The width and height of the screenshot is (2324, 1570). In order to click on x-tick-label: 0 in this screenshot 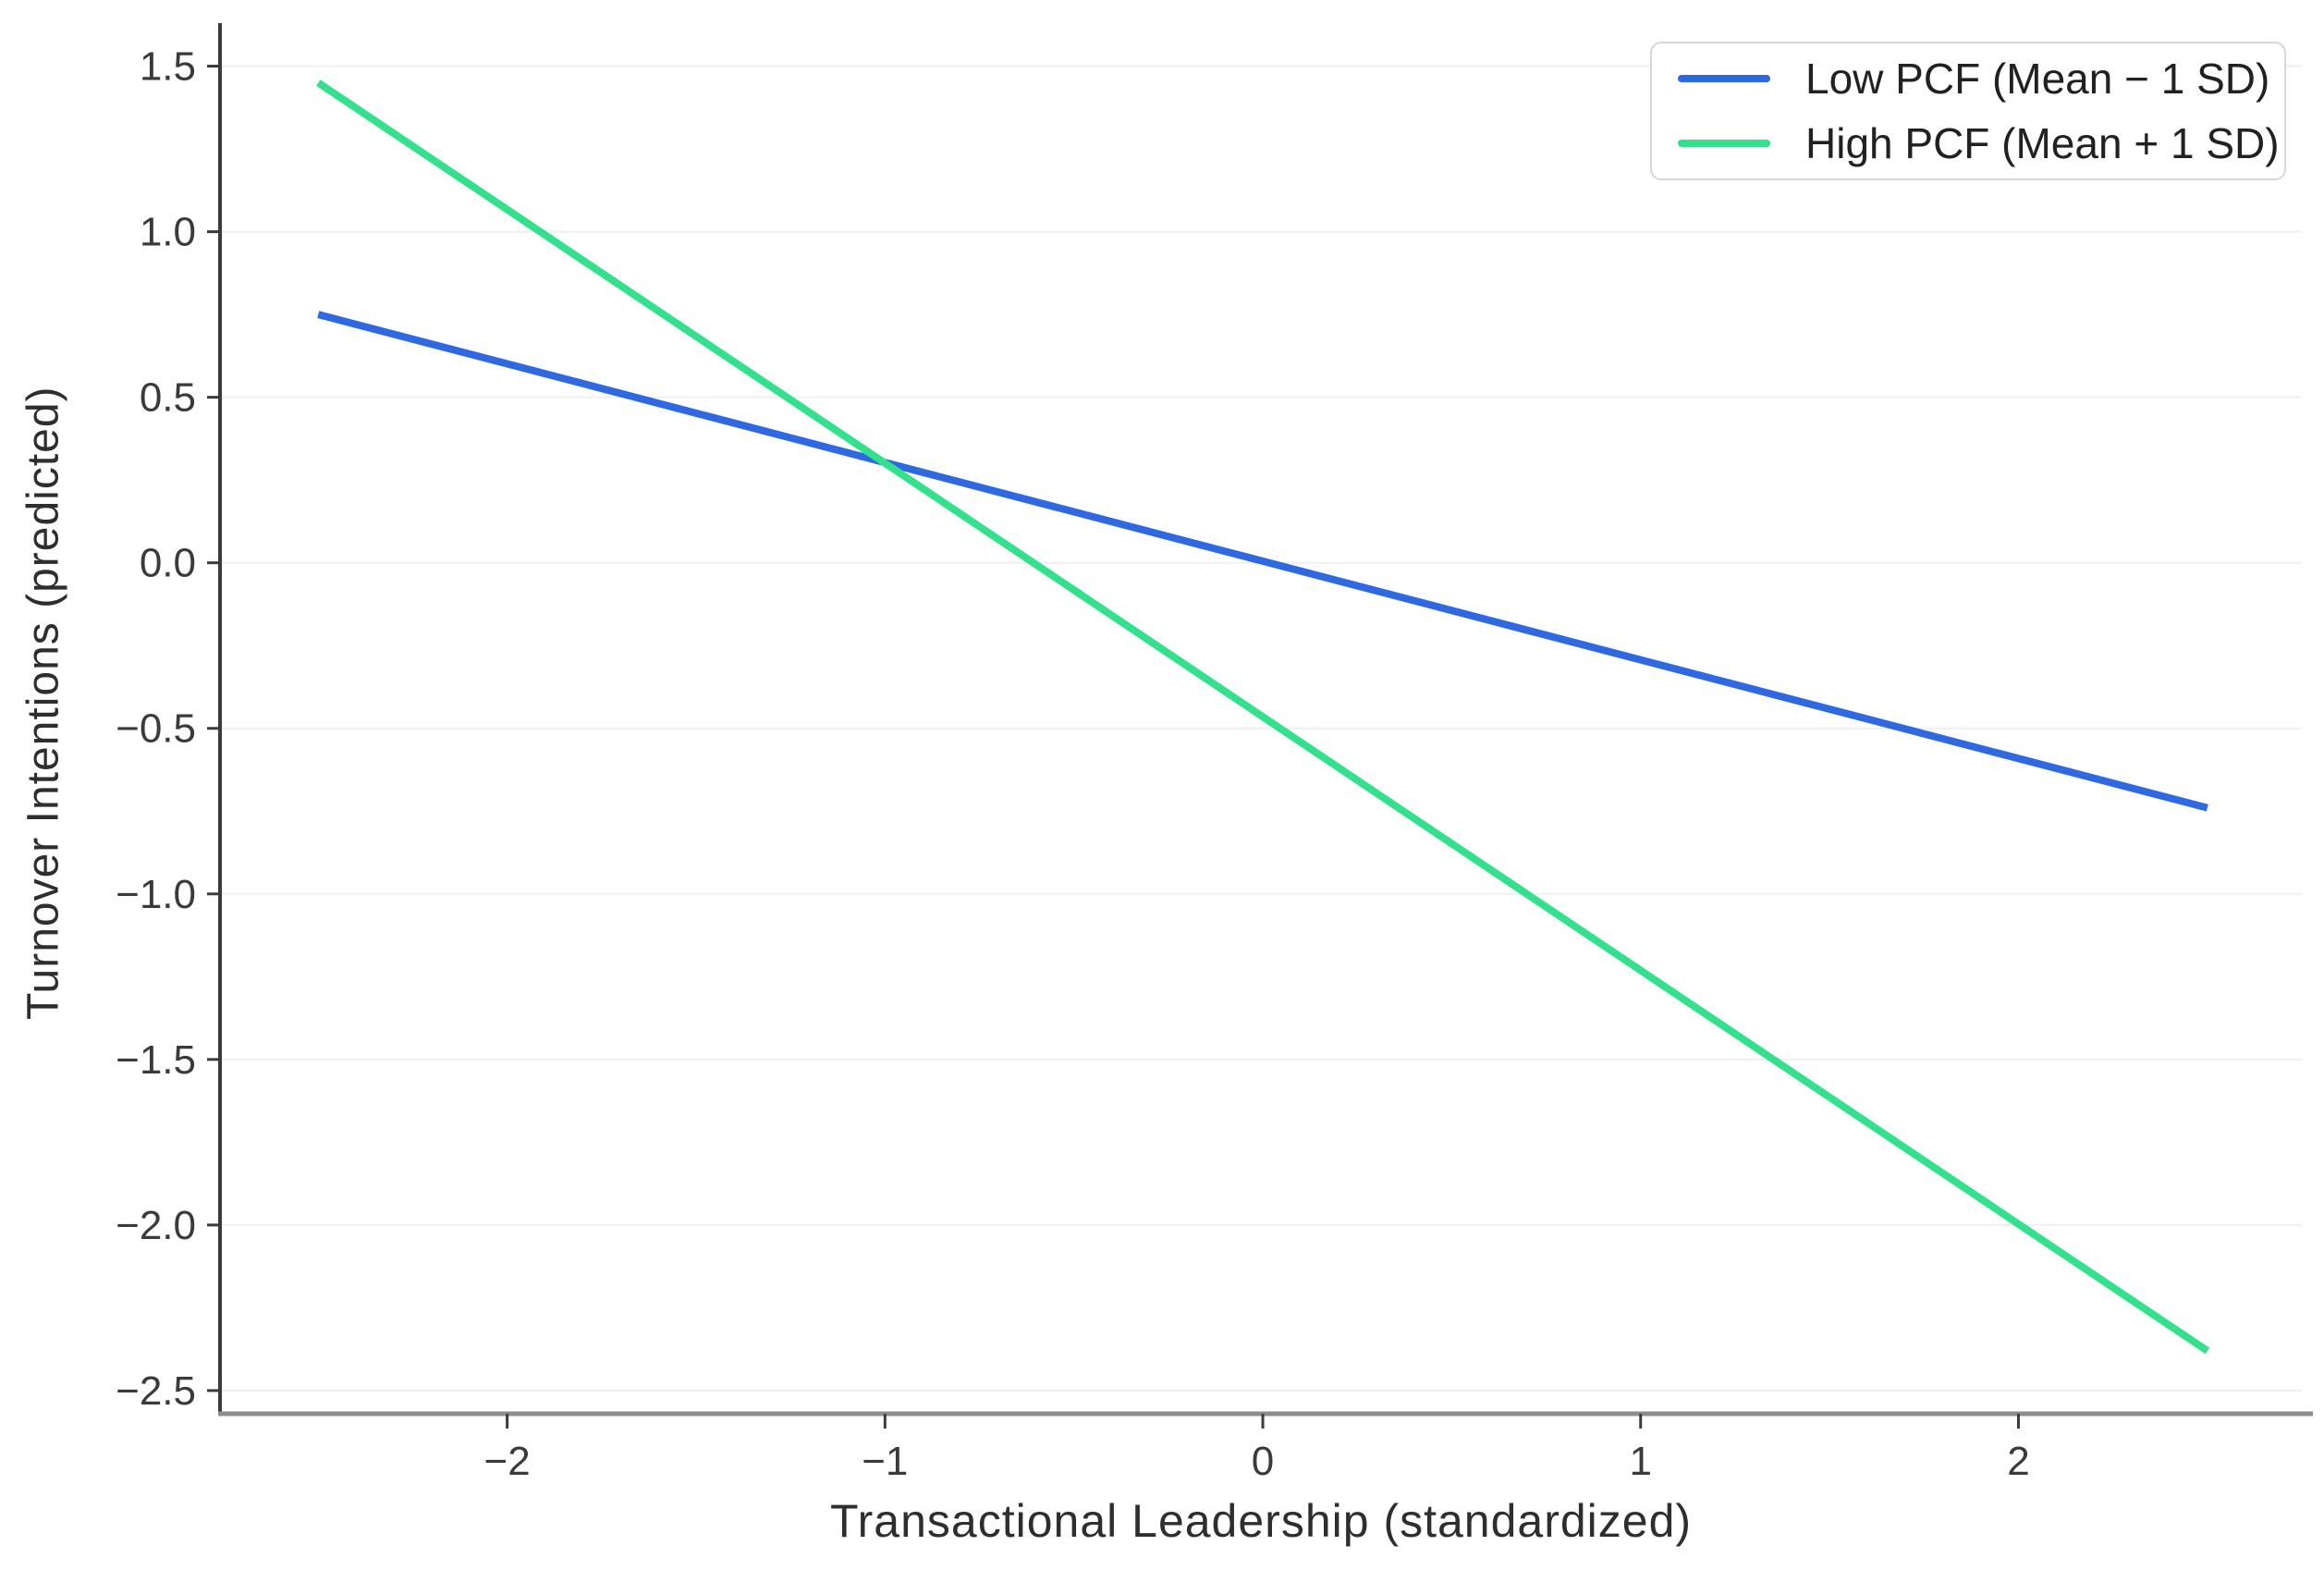, I will do `click(1263, 1461)`.